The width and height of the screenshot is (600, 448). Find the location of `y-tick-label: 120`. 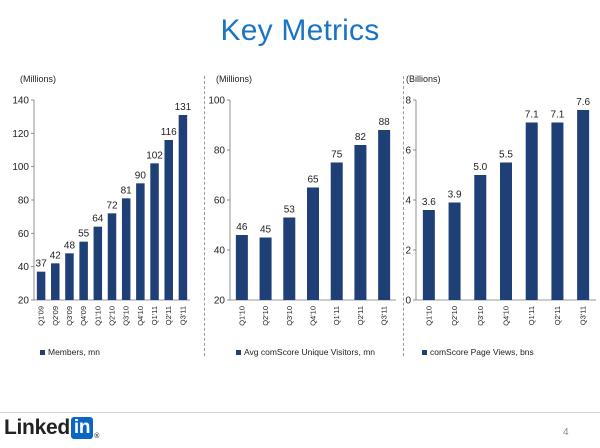

y-tick-label: 120 is located at coordinates (20, 134).